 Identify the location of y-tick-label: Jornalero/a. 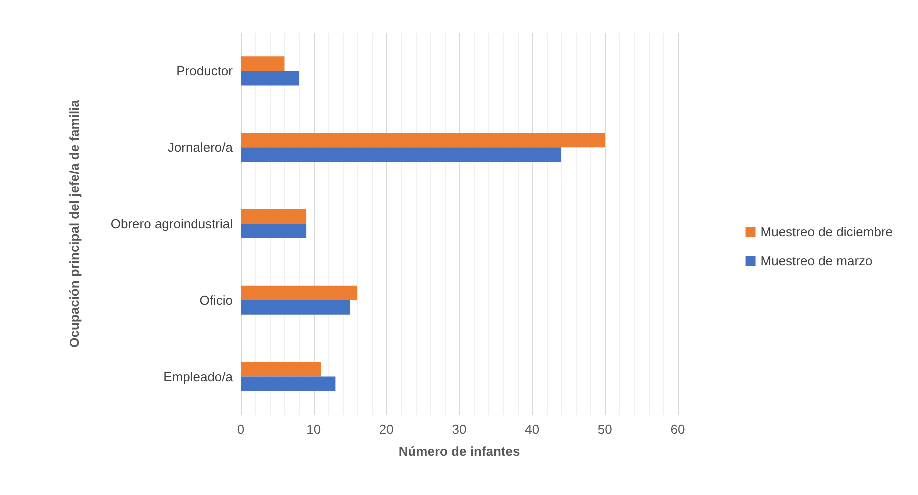
(201, 148).